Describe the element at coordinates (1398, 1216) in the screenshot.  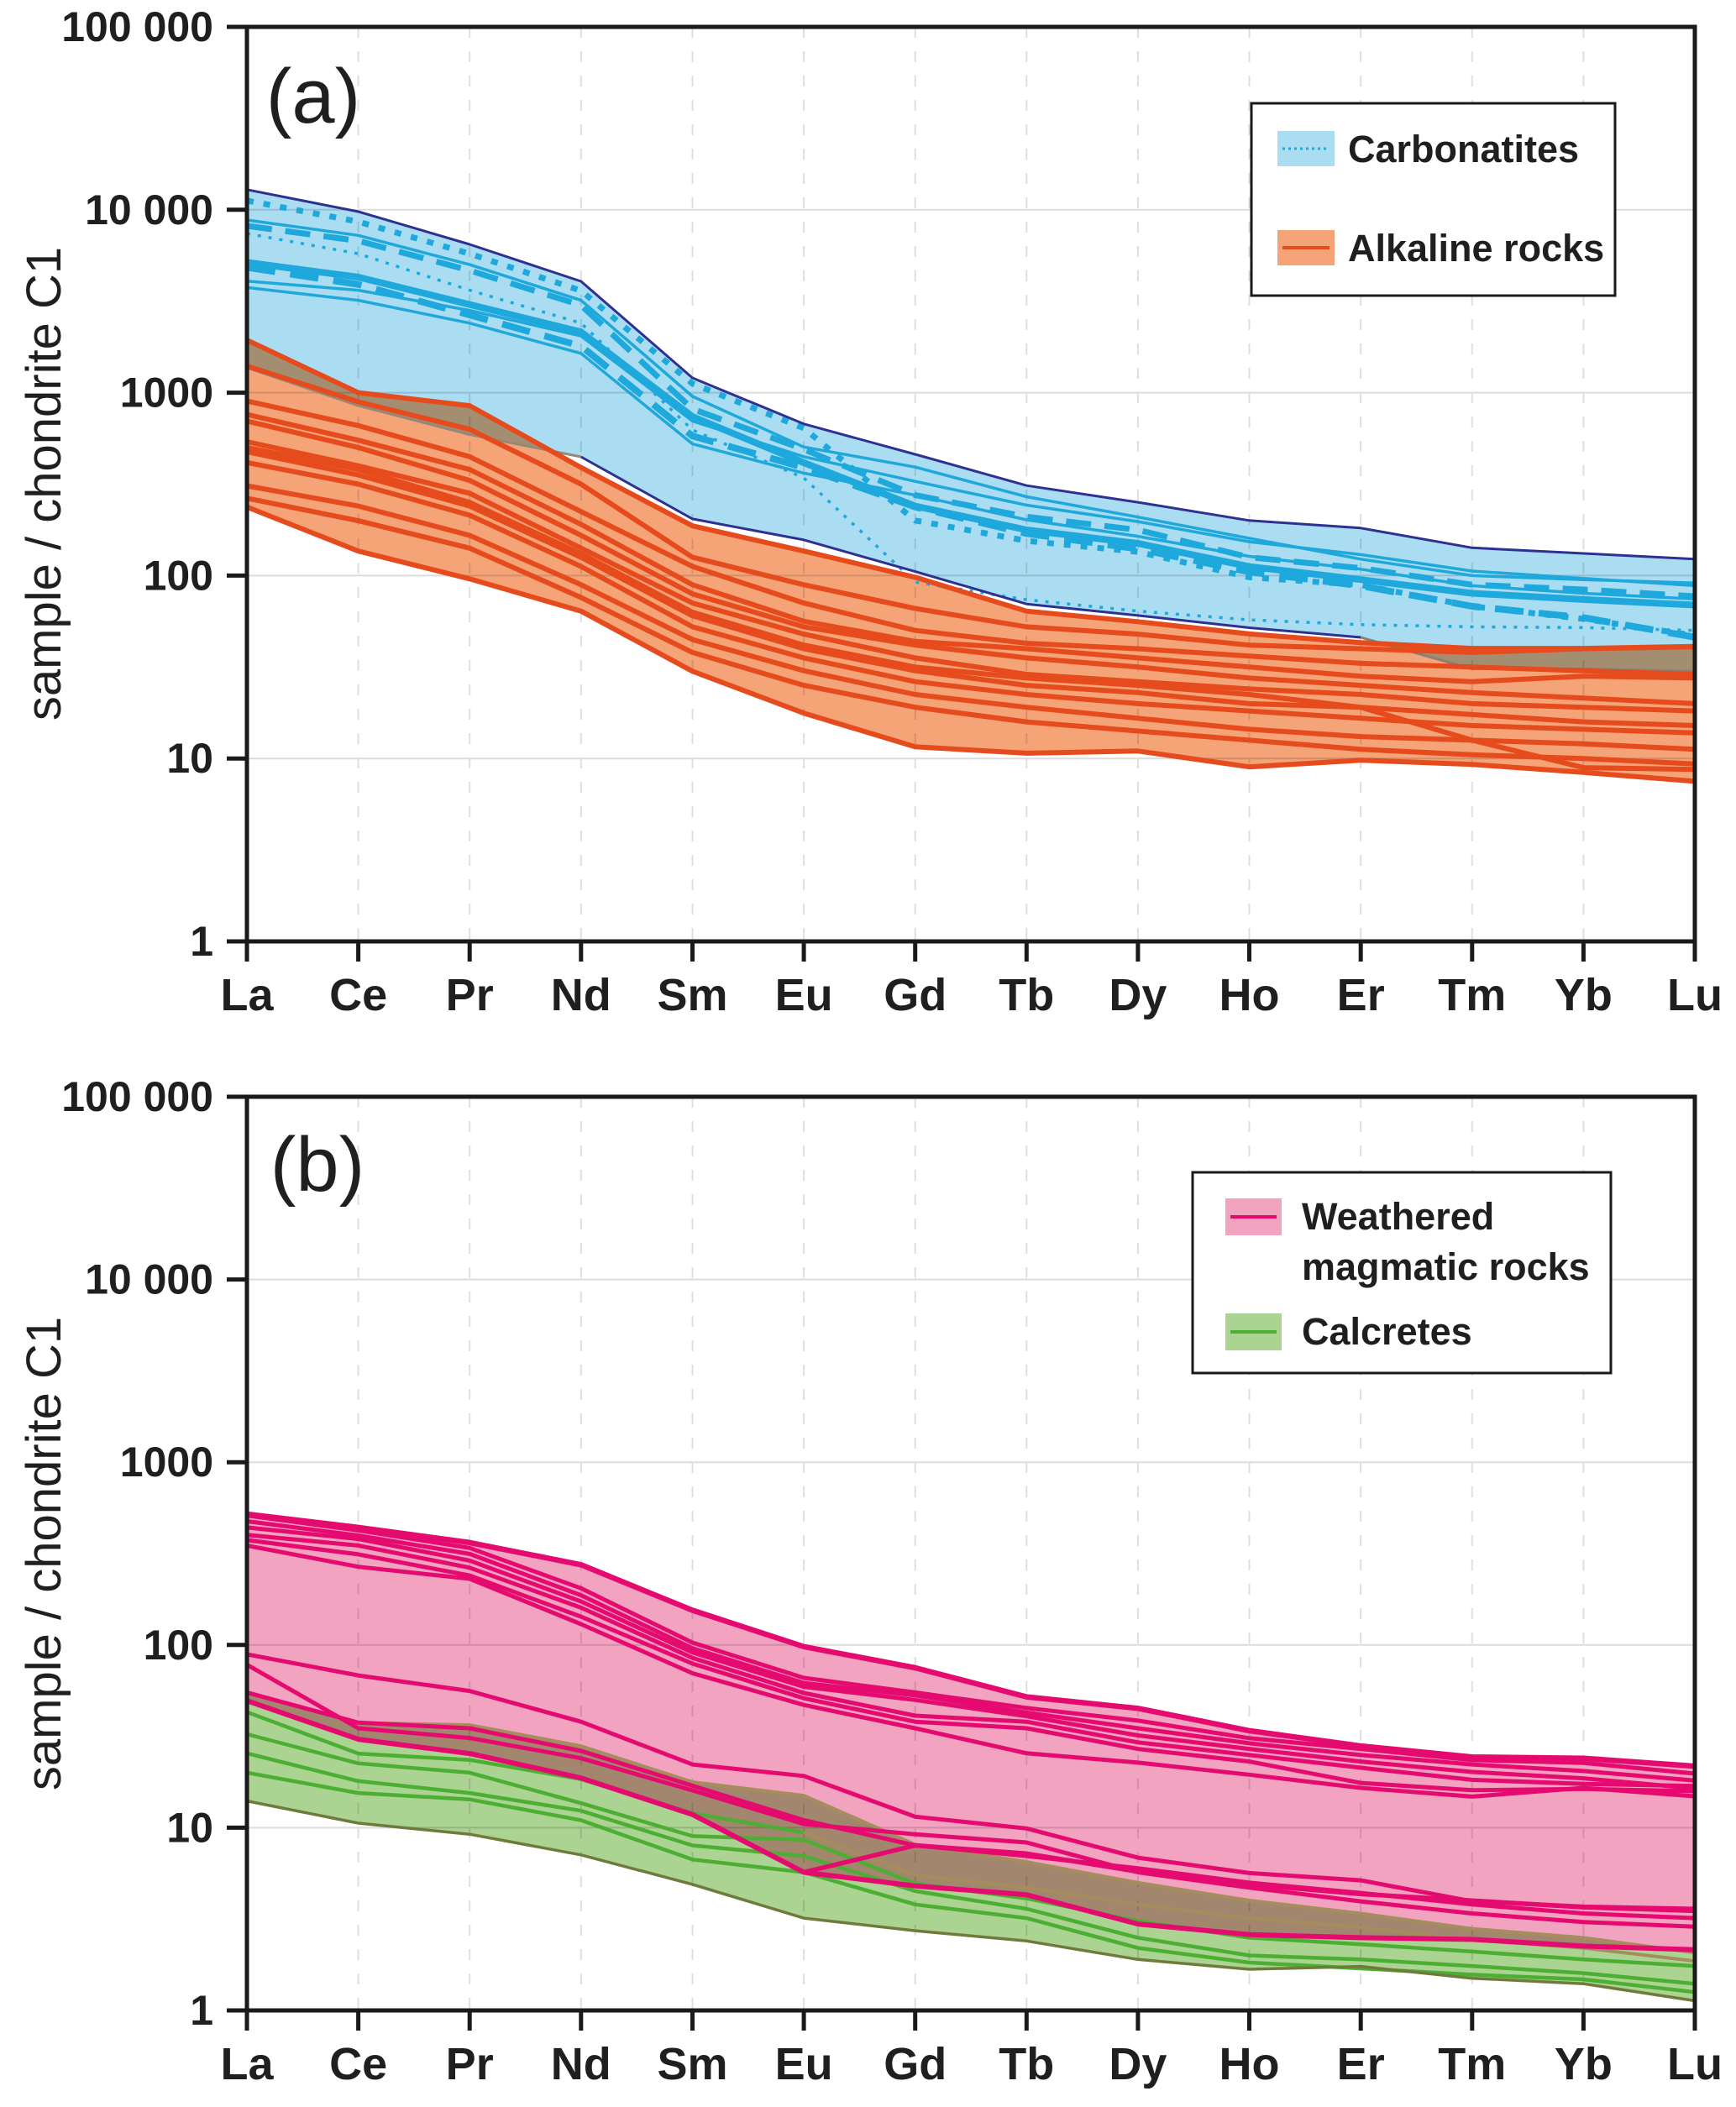
I see `svg-text: Weathered` at that location.